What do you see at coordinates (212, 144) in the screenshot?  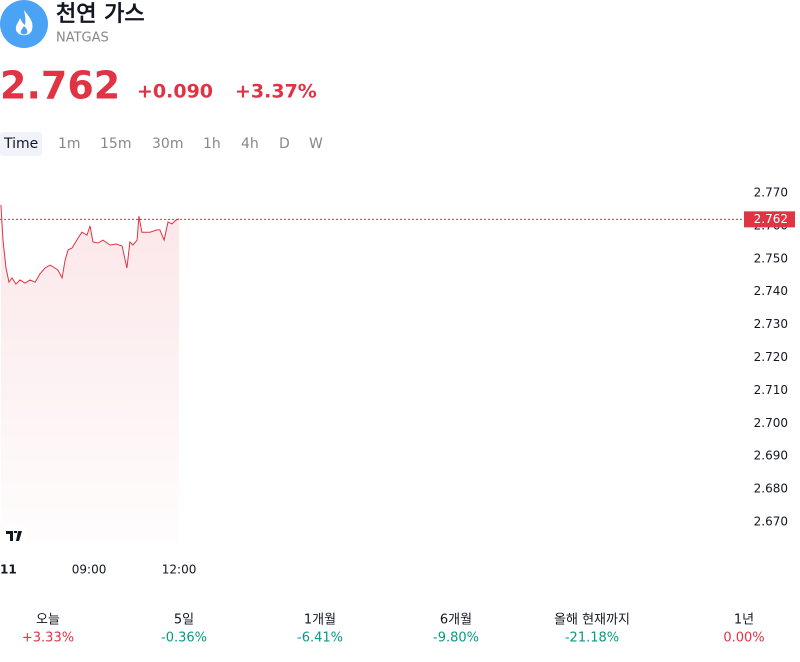 I see `tab: 1h` at bounding box center [212, 144].